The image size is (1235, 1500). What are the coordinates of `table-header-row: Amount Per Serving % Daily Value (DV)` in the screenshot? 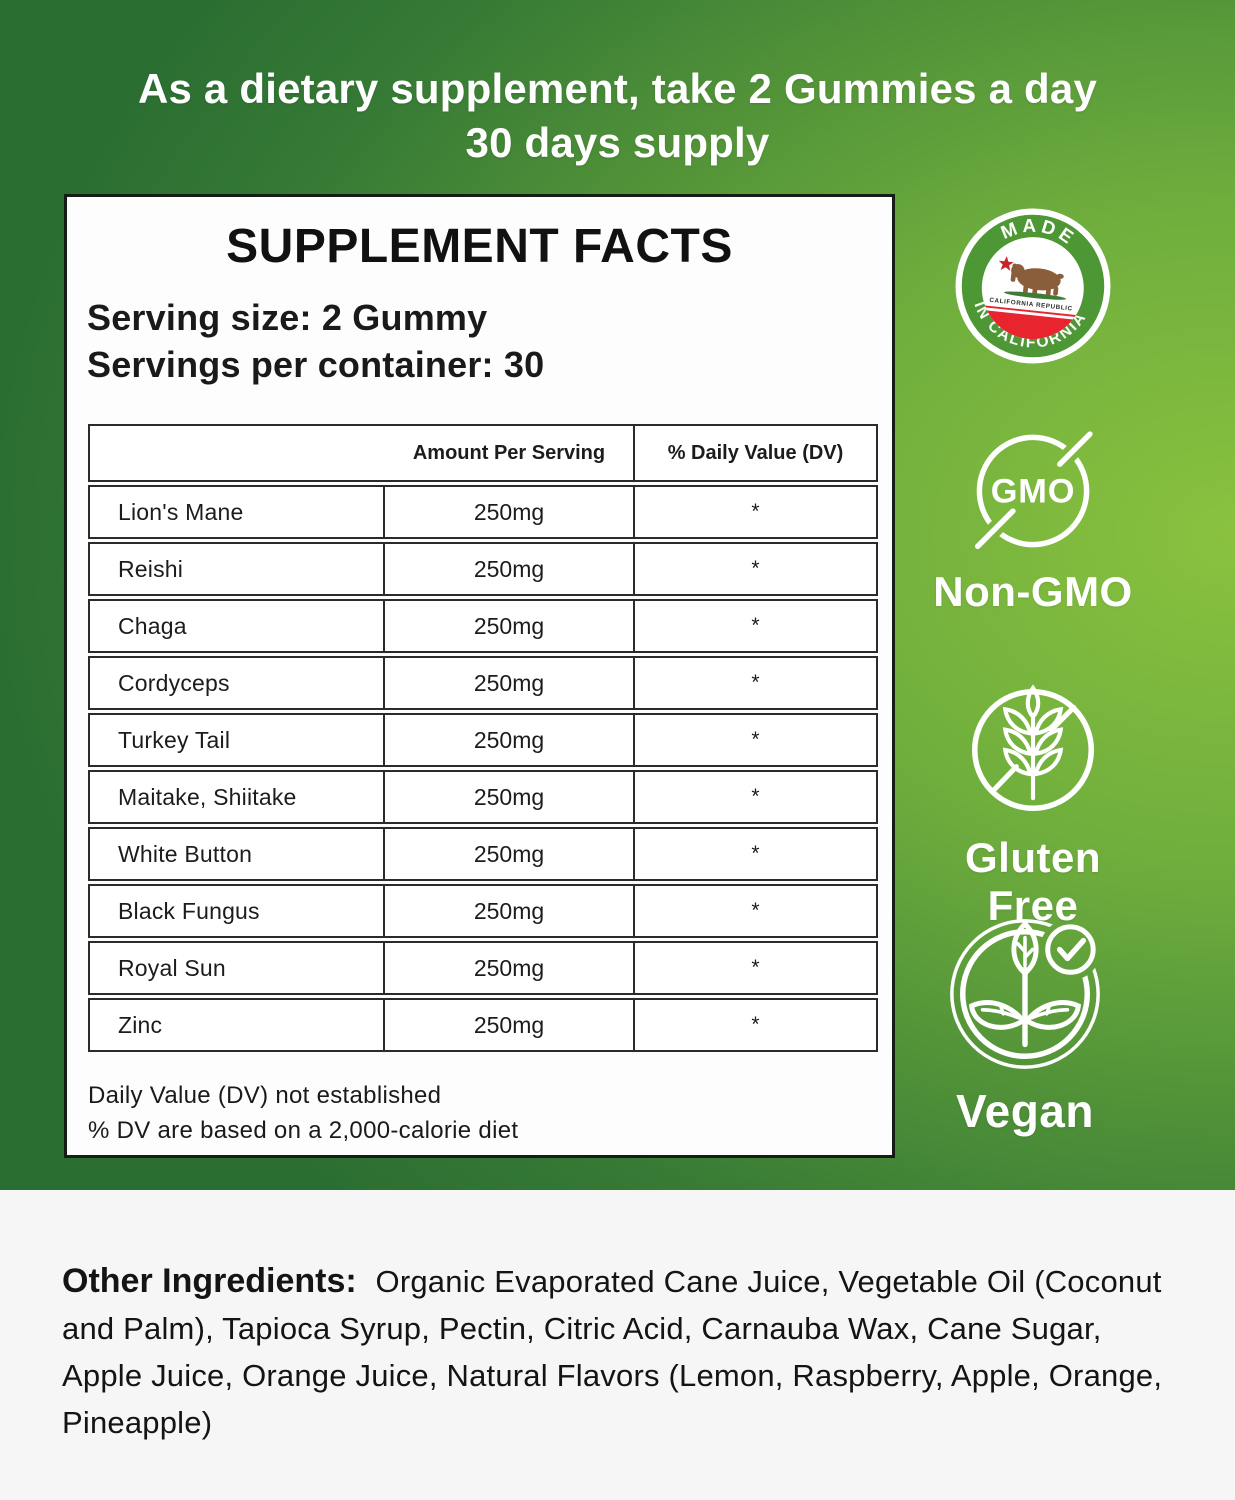 It's located at (483, 453).